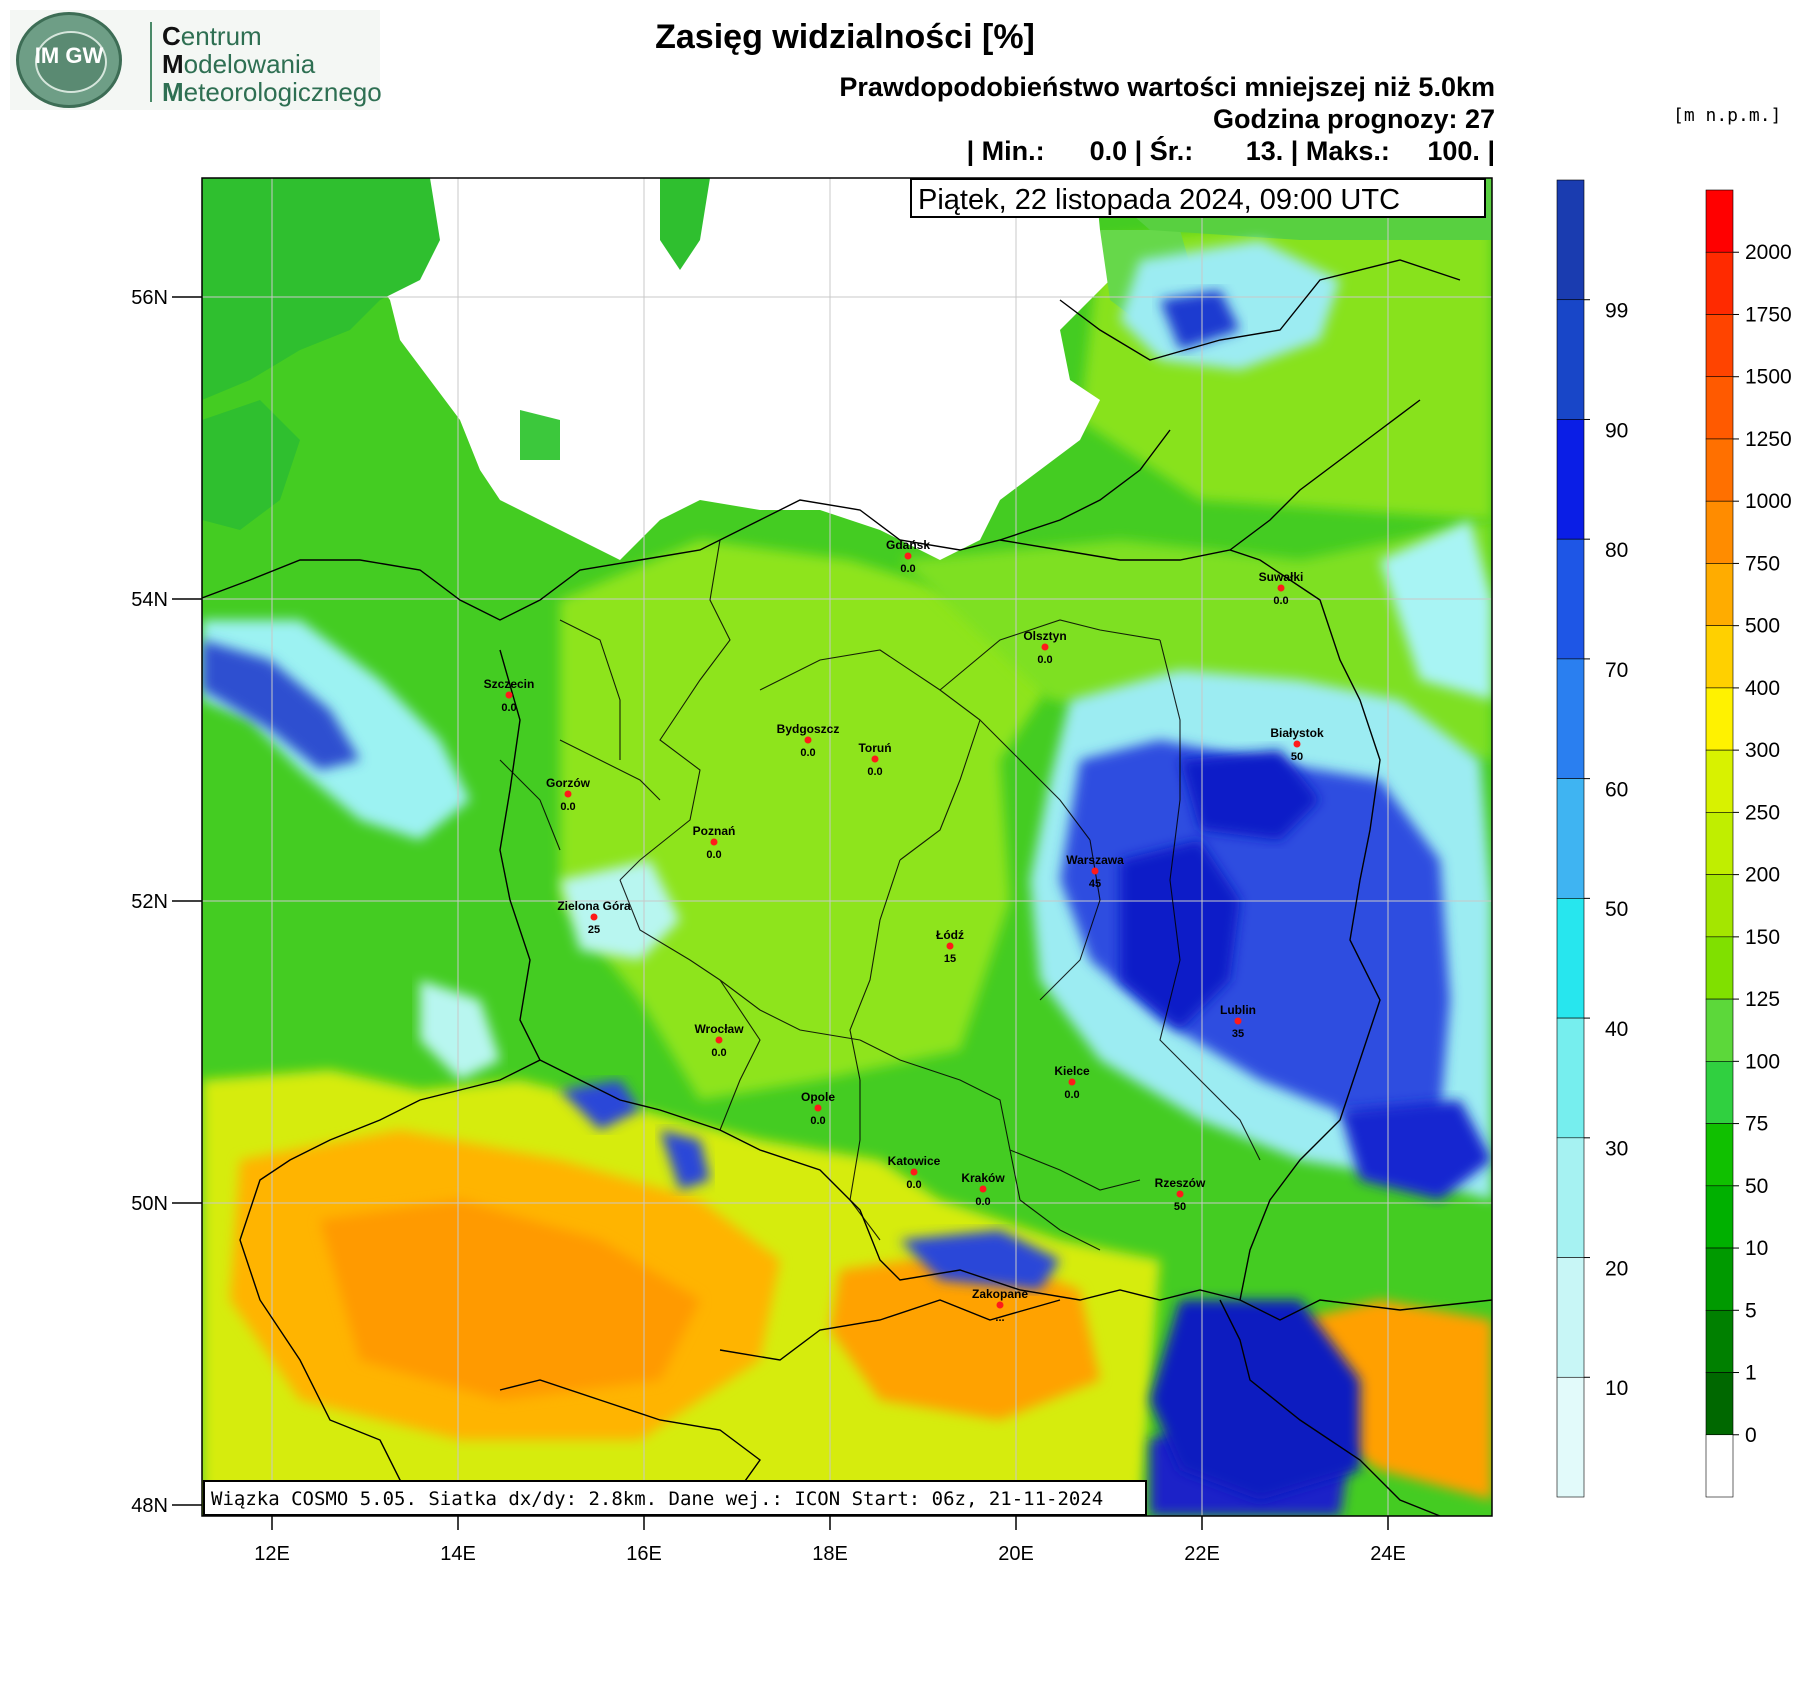  I want to click on city-name: Wrocław, so click(719, 1029).